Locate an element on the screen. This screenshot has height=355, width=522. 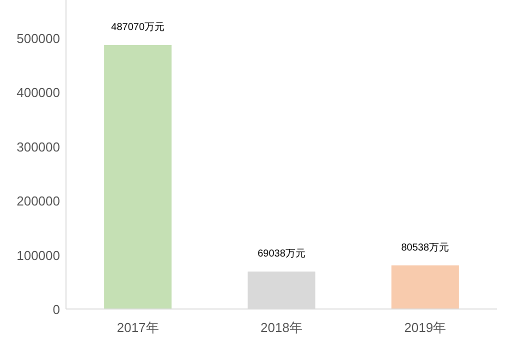
y-tick-label: 300000 is located at coordinates (38, 146).